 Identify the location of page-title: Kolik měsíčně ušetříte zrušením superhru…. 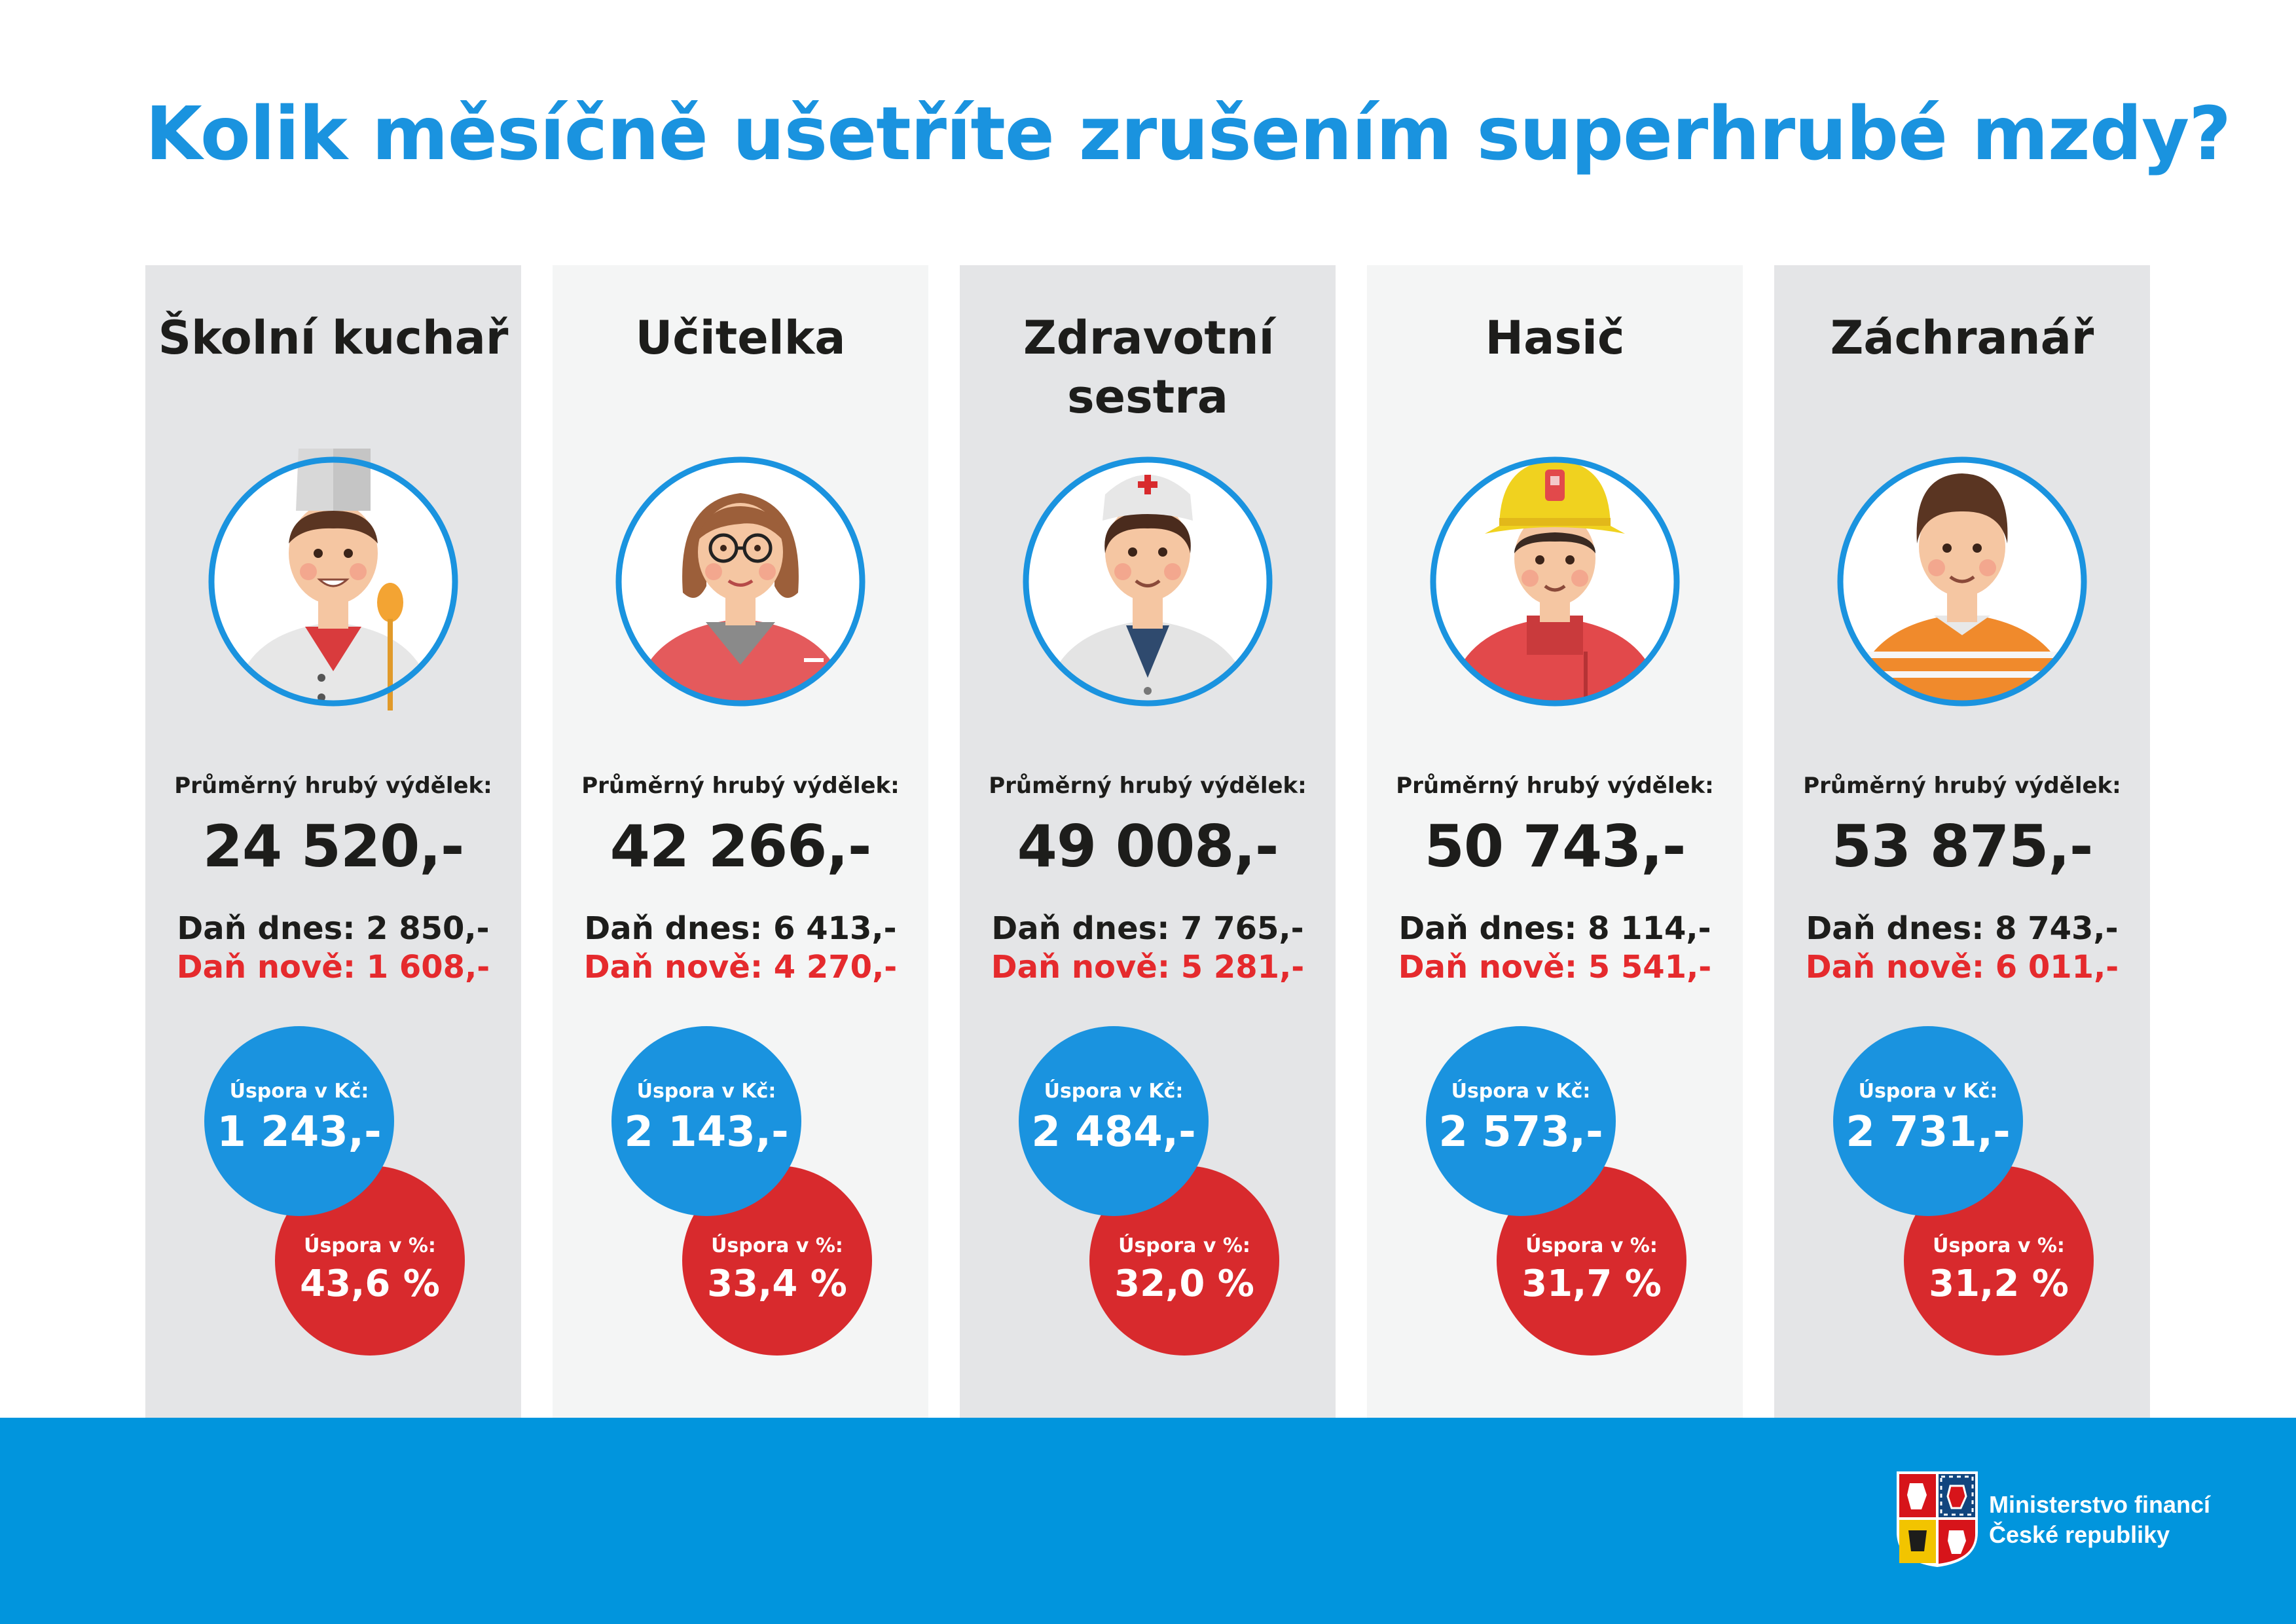
(1188, 134).